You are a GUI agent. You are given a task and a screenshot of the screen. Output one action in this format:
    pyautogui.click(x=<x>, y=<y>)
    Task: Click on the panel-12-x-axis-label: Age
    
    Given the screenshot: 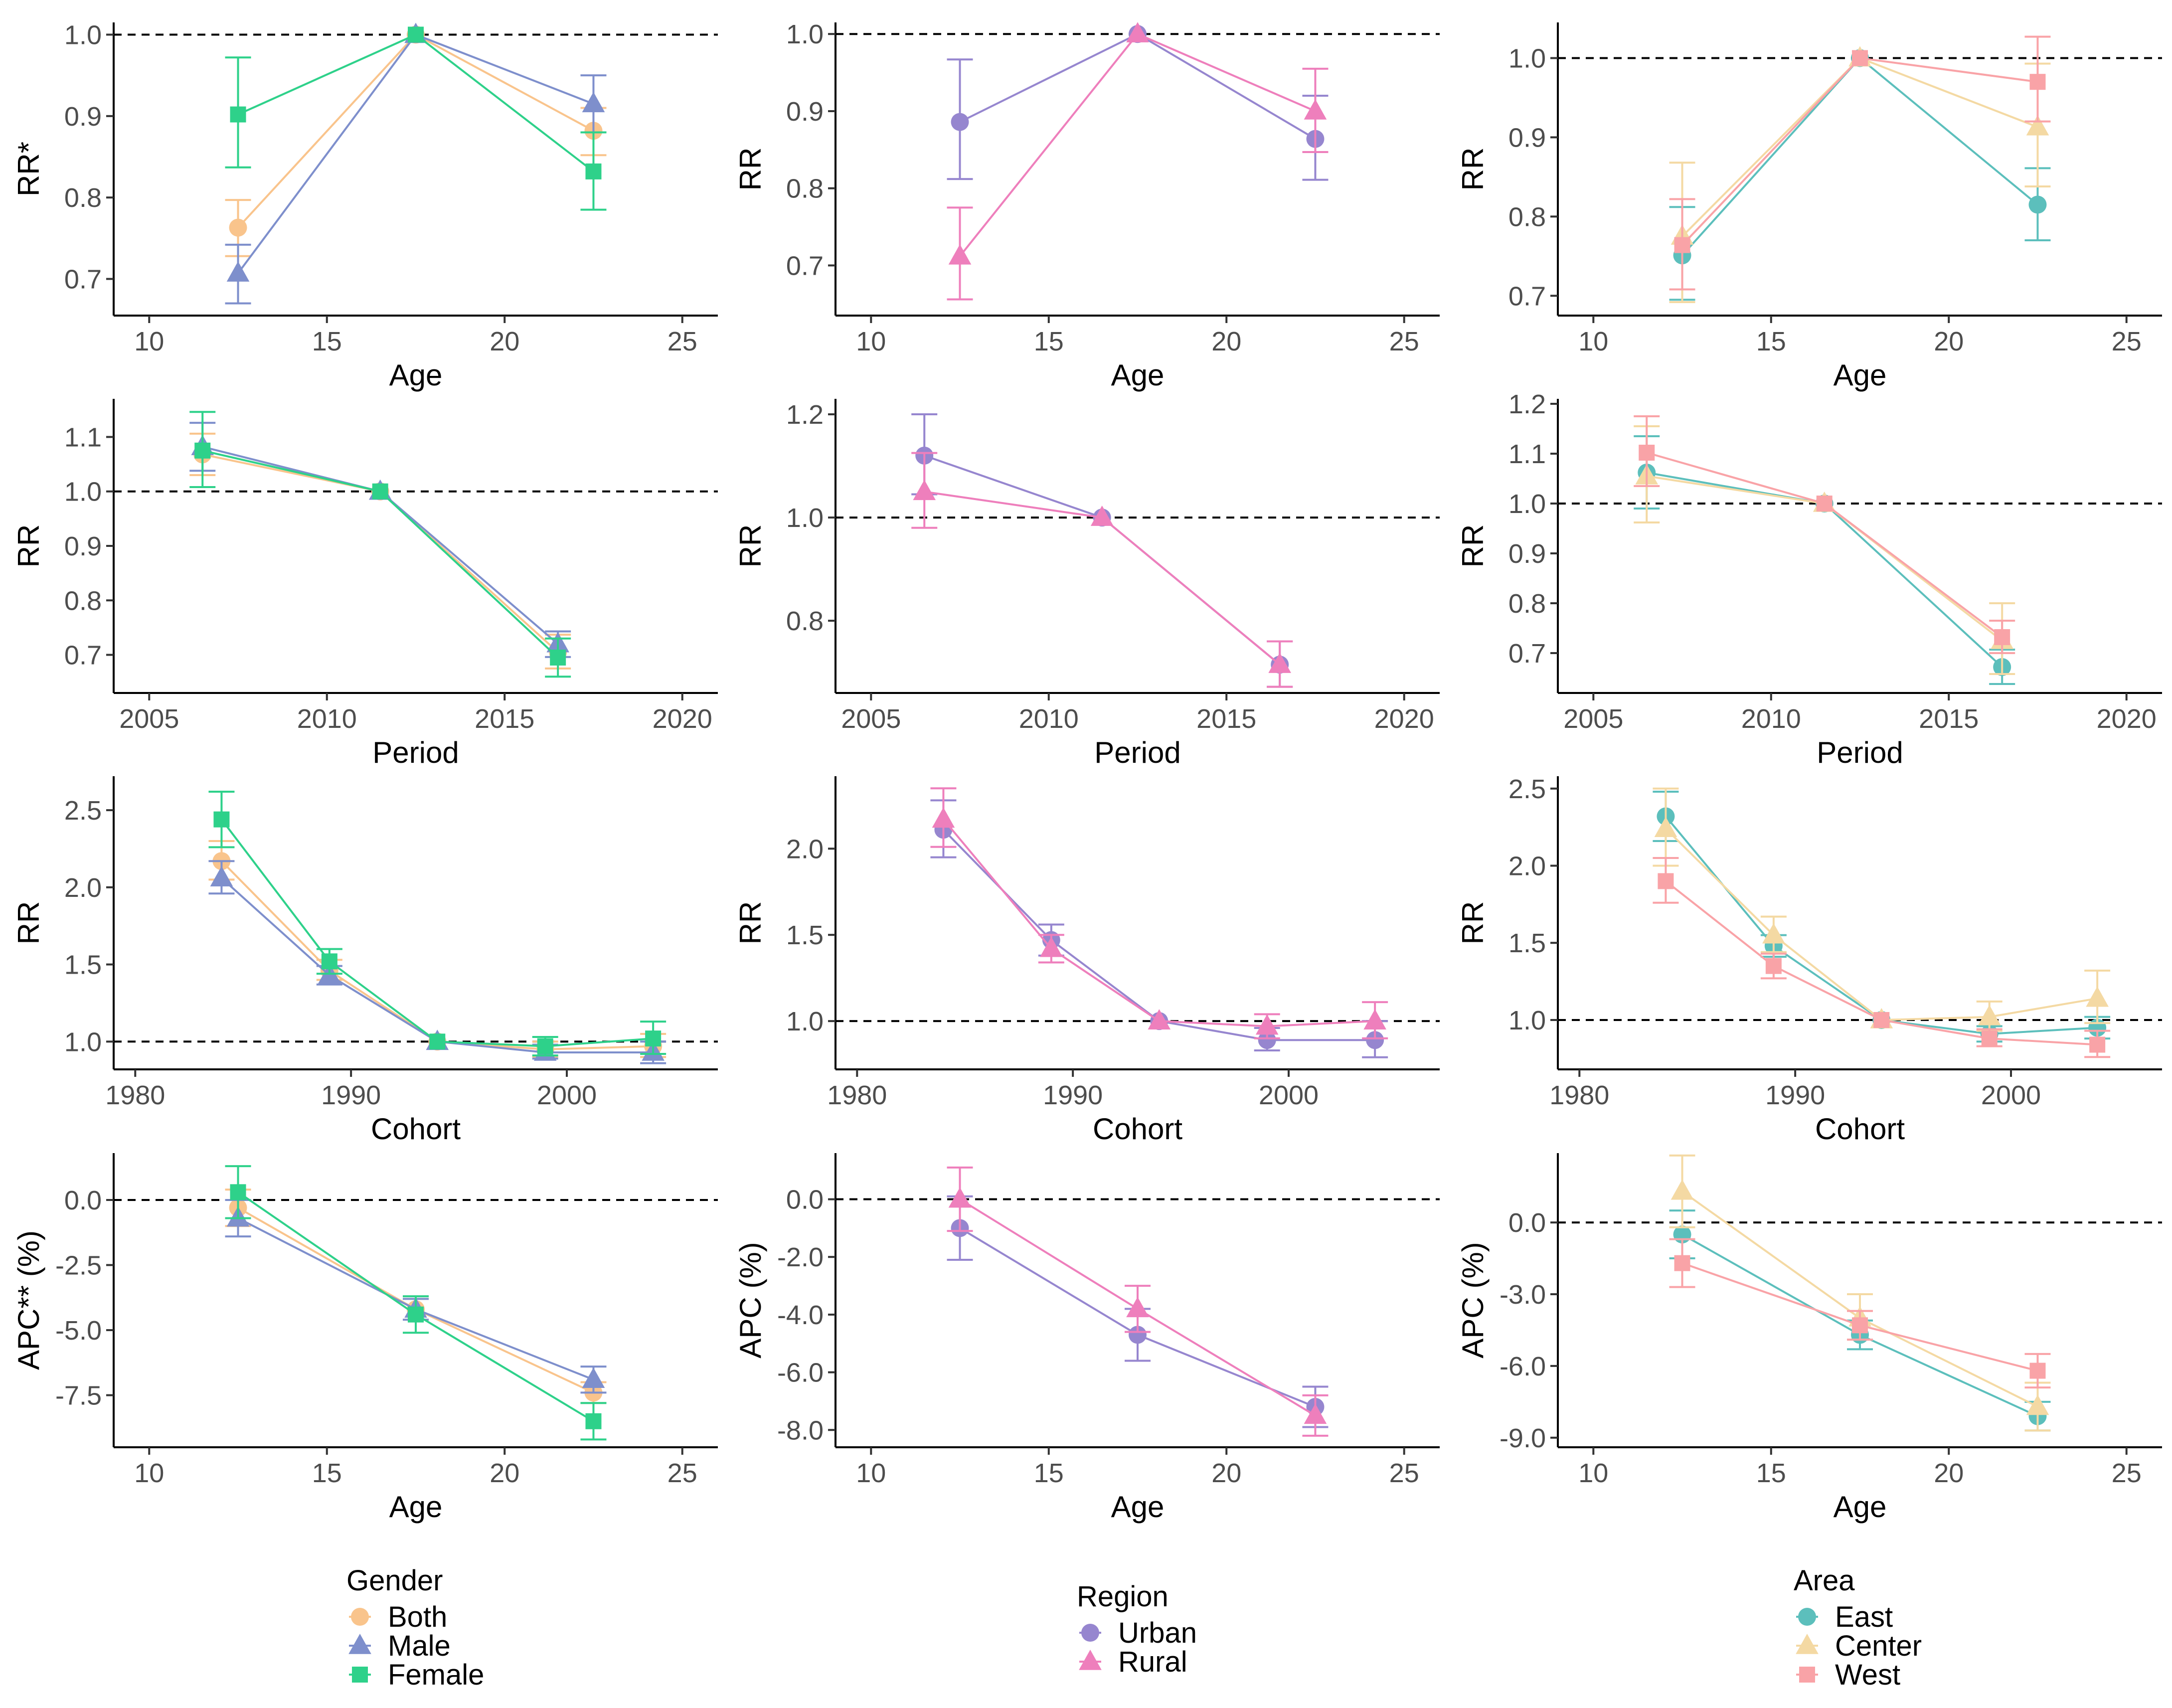 What is the action you would take?
    pyautogui.click(x=1860, y=1507)
    